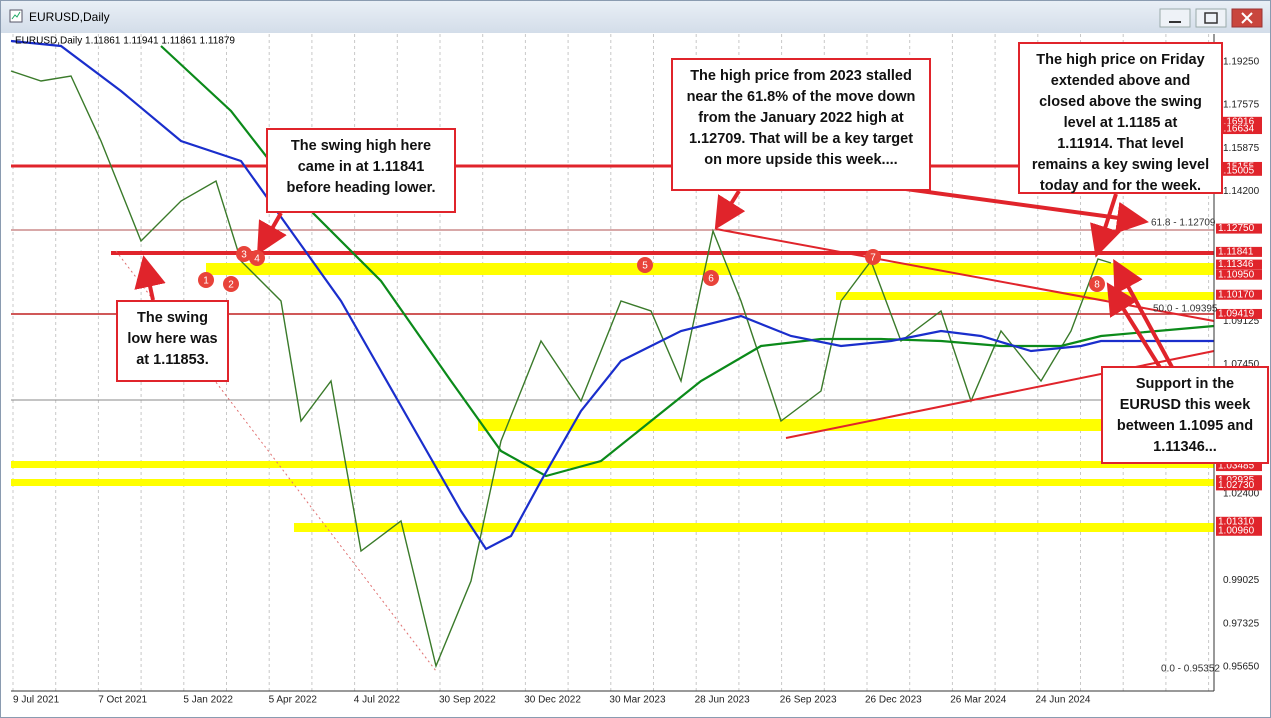  I want to click on annotation-line: between 1.1095 and, so click(1185, 426).